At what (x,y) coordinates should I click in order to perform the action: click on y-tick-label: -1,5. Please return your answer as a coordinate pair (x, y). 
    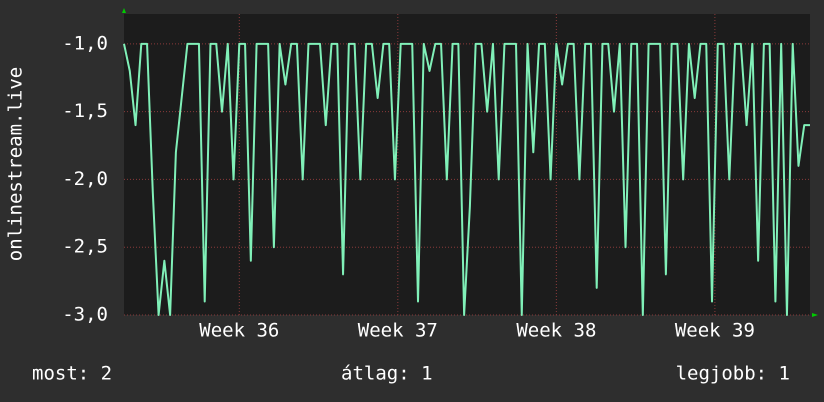
    Looking at the image, I should click on (85, 111).